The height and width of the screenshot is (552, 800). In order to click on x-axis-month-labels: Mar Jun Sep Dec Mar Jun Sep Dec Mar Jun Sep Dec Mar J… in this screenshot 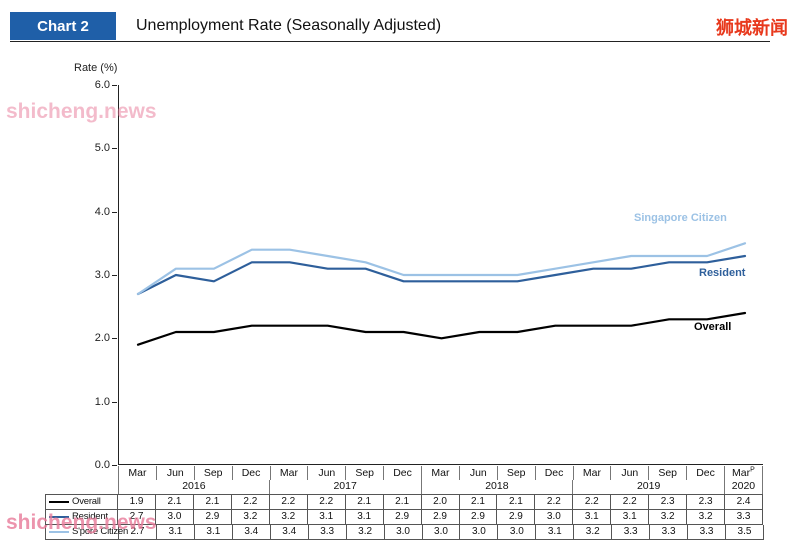, I will do `click(440, 473)`.